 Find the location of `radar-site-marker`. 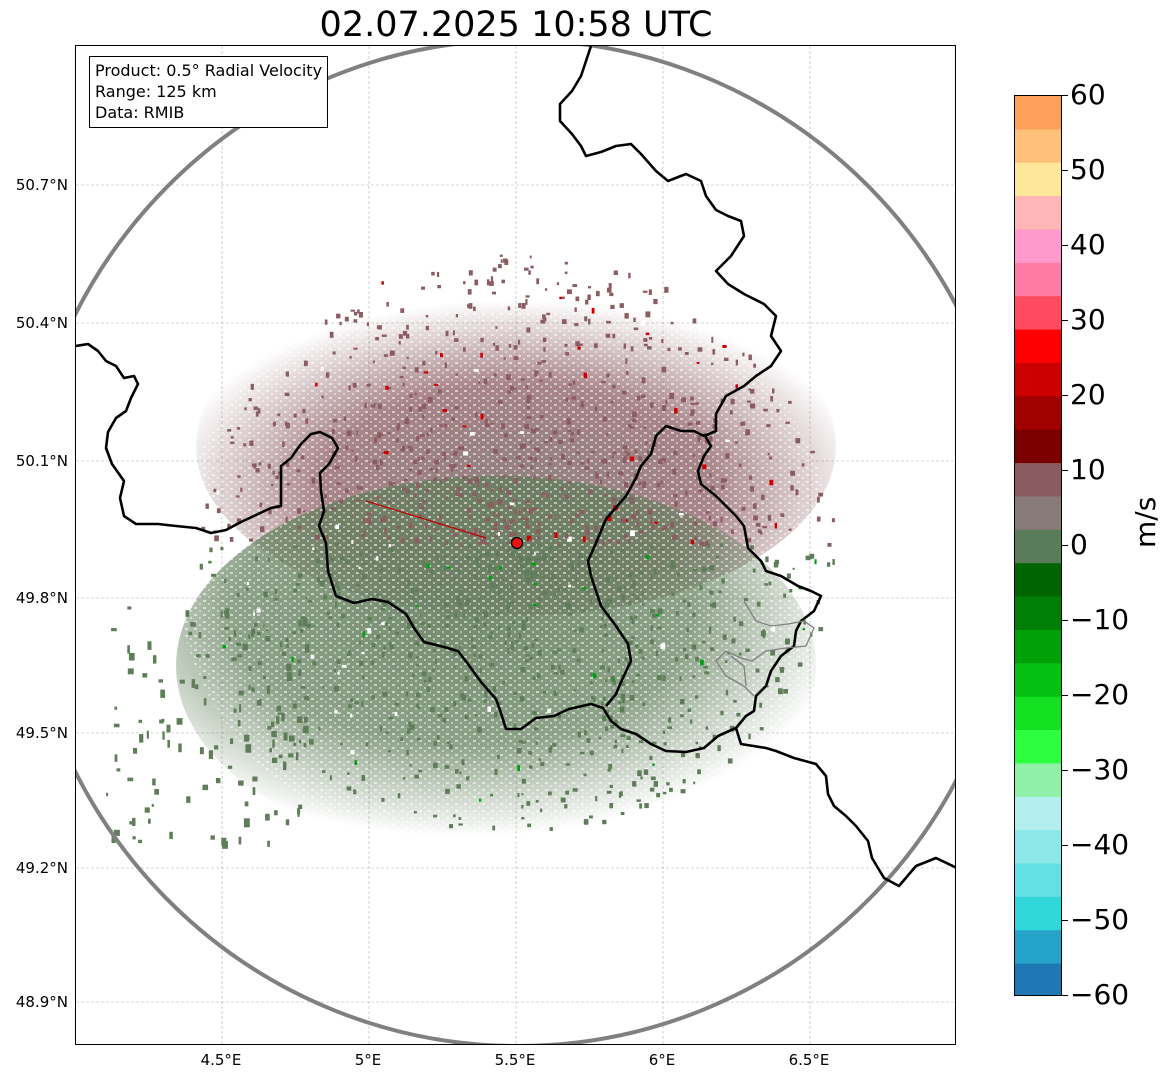

radar-site-marker is located at coordinates (517, 543).